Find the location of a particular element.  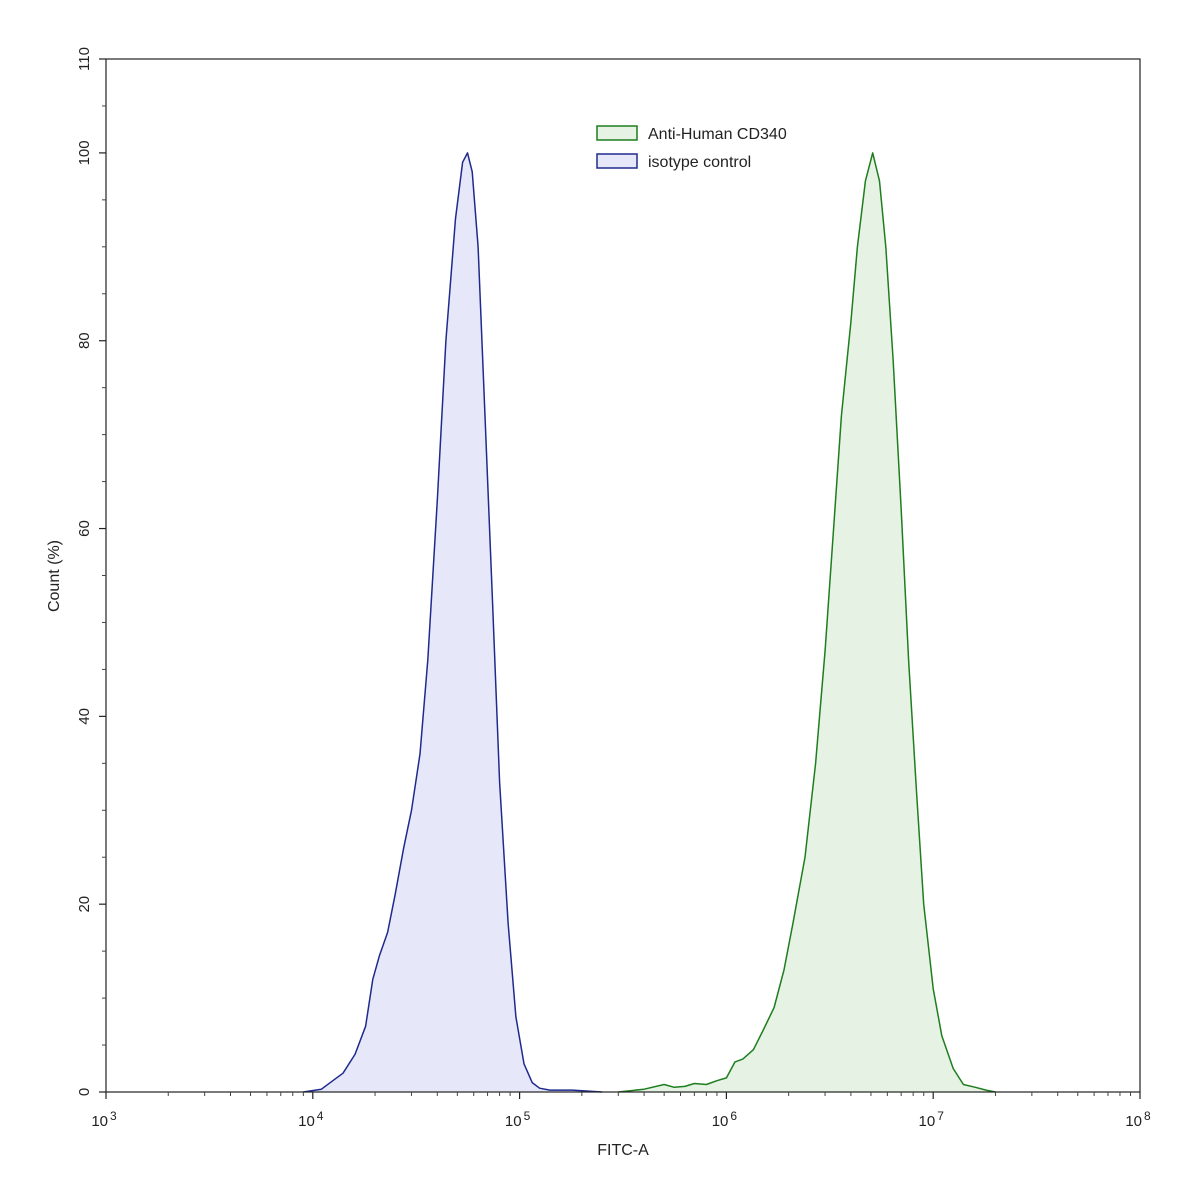

legend: Anti-Human CD340 isotype control is located at coordinates (691, 148).